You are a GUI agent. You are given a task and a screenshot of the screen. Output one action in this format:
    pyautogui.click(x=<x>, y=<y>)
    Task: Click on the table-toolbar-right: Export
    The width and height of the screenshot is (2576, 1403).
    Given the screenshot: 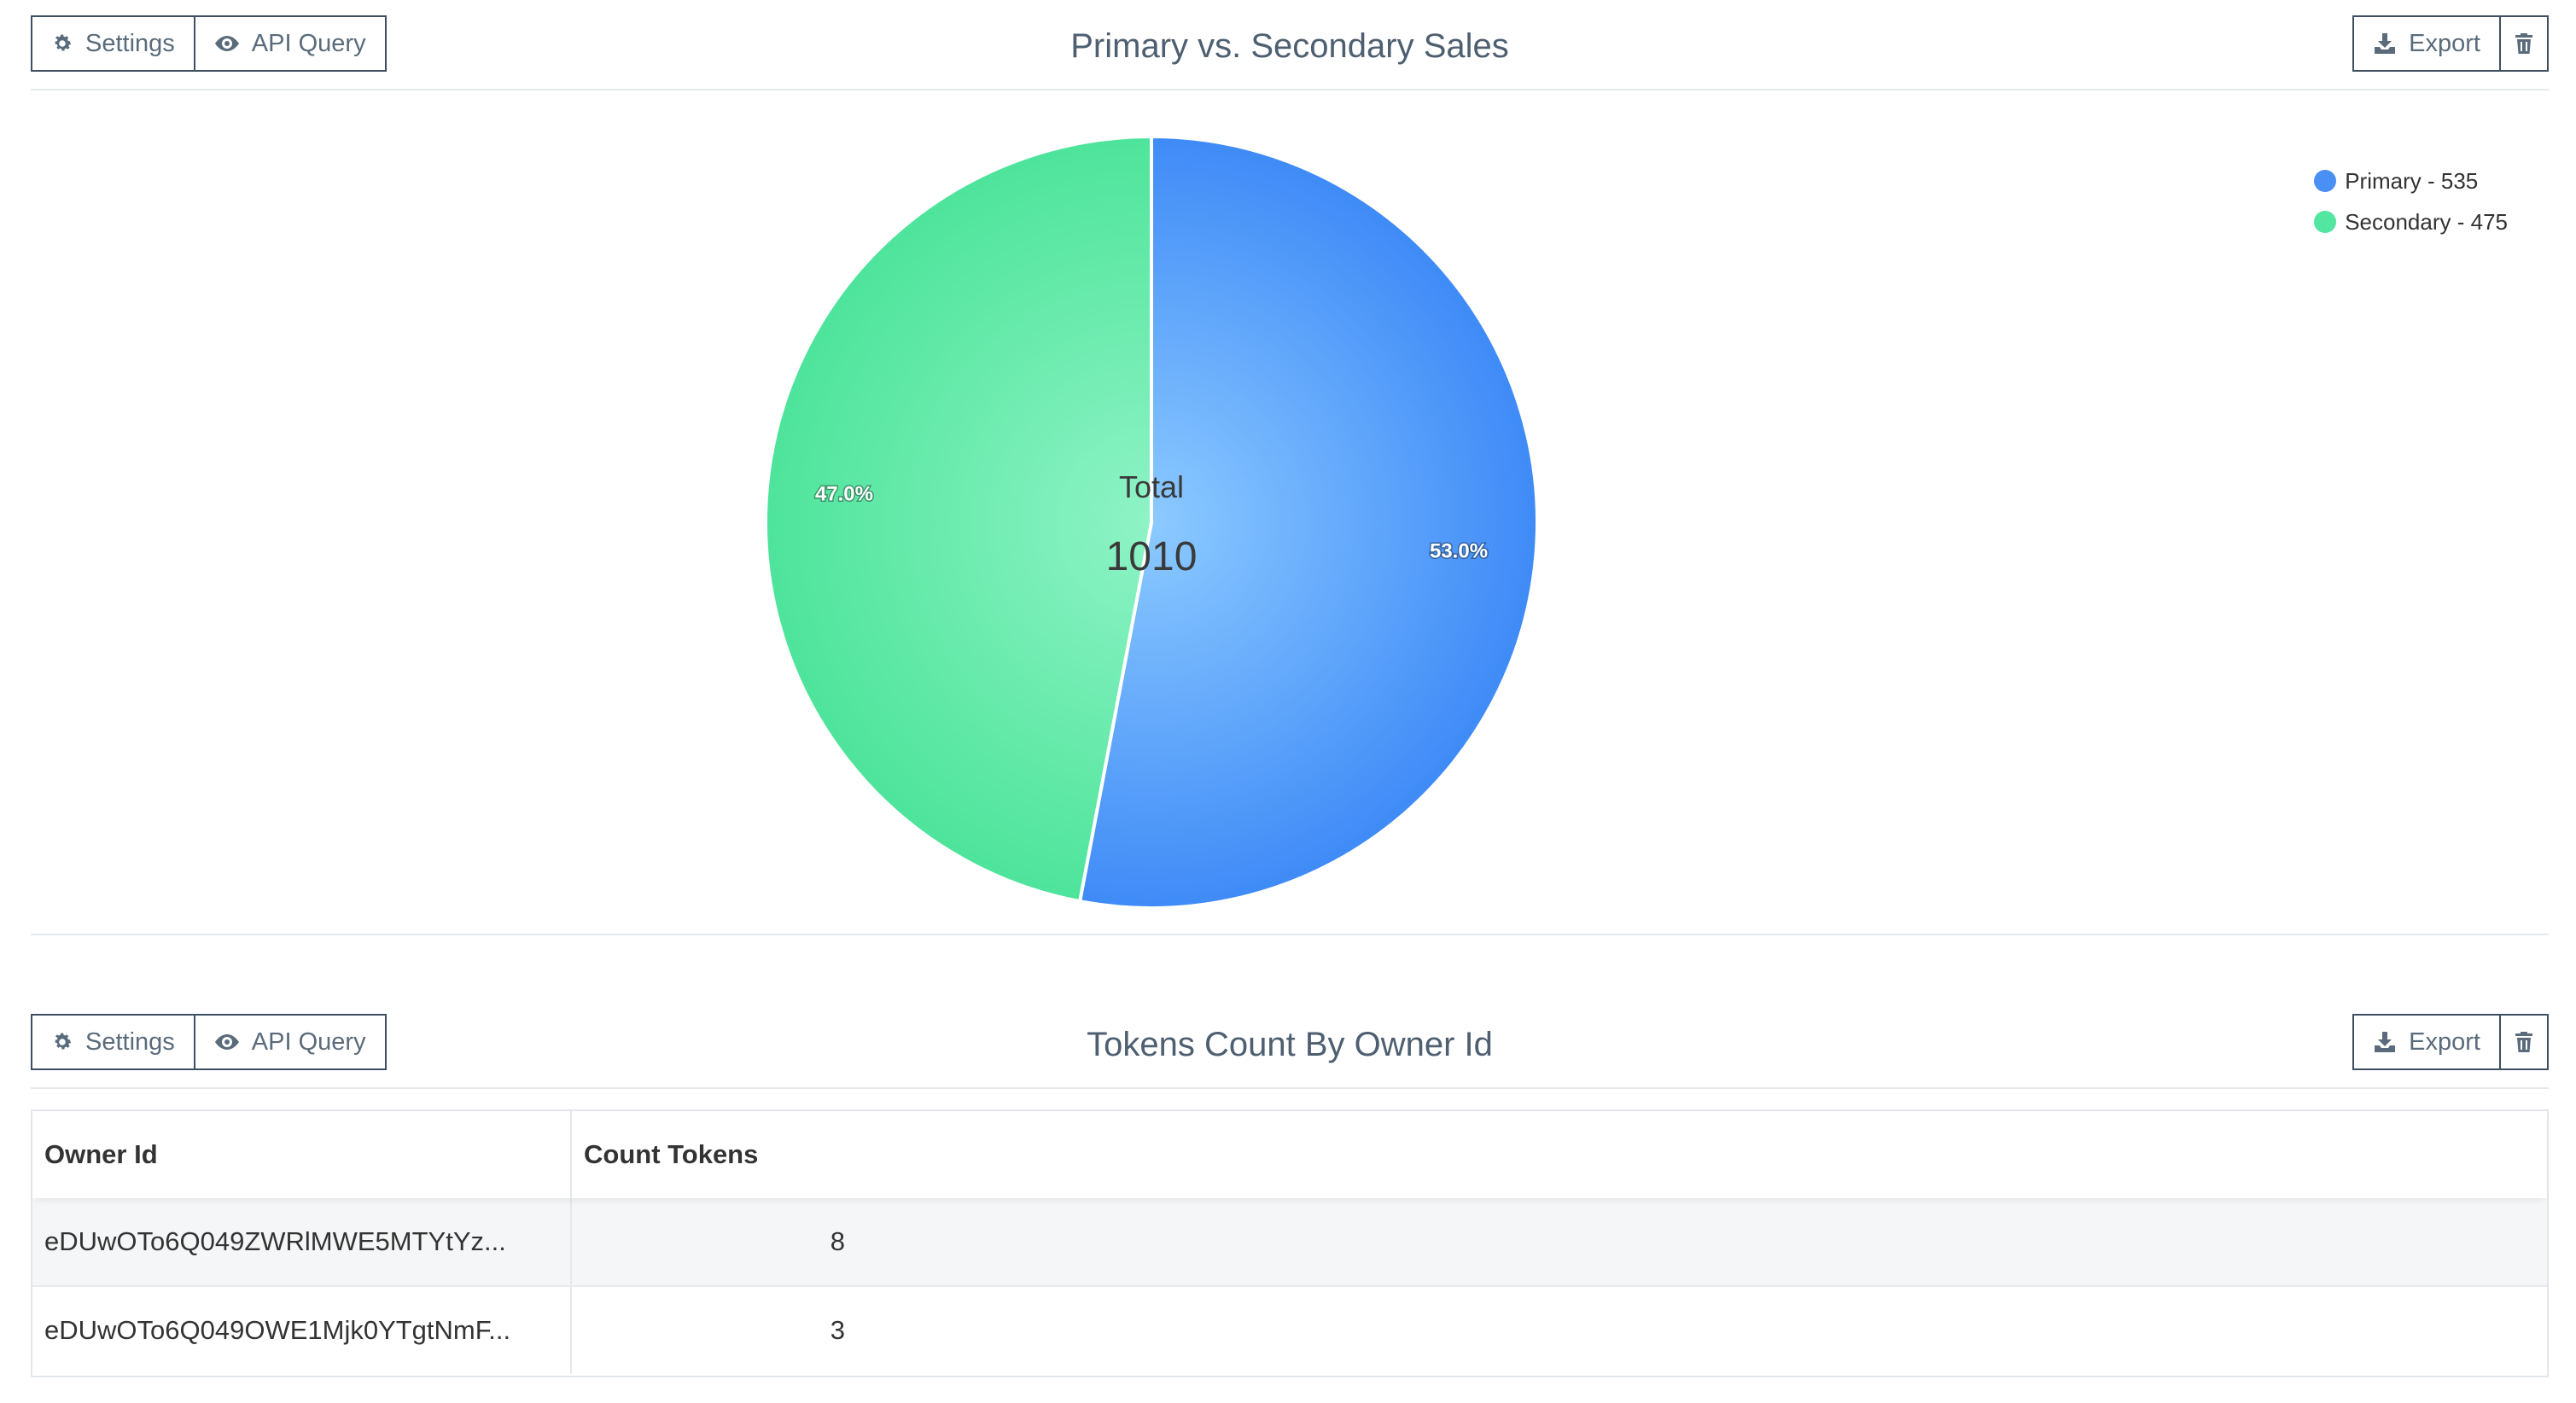 What is the action you would take?
    pyautogui.click(x=2450, y=1042)
    